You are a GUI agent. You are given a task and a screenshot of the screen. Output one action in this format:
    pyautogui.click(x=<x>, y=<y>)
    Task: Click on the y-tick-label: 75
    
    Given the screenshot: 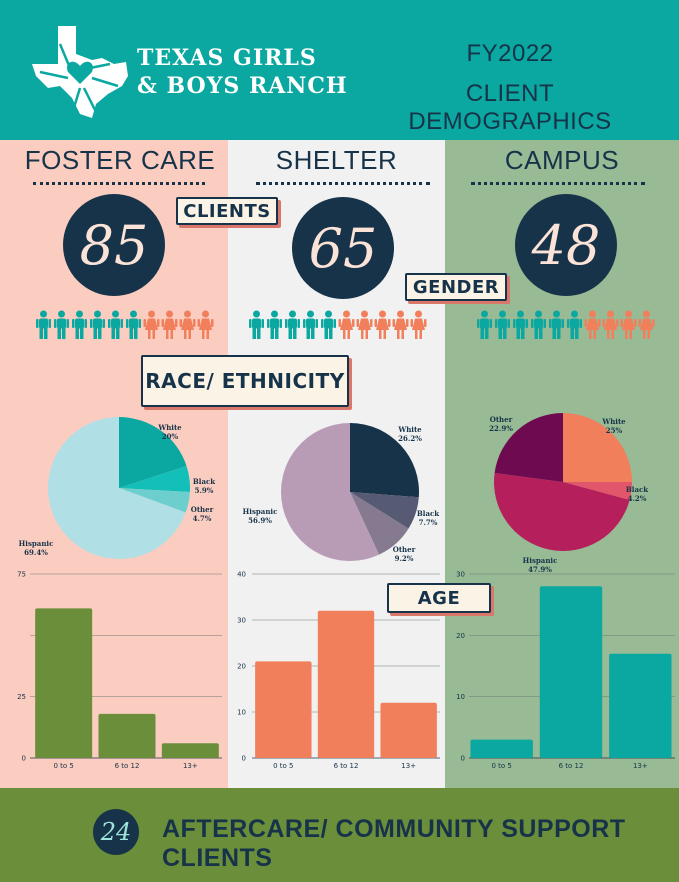 What is the action you would take?
    pyautogui.click(x=21, y=575)
    